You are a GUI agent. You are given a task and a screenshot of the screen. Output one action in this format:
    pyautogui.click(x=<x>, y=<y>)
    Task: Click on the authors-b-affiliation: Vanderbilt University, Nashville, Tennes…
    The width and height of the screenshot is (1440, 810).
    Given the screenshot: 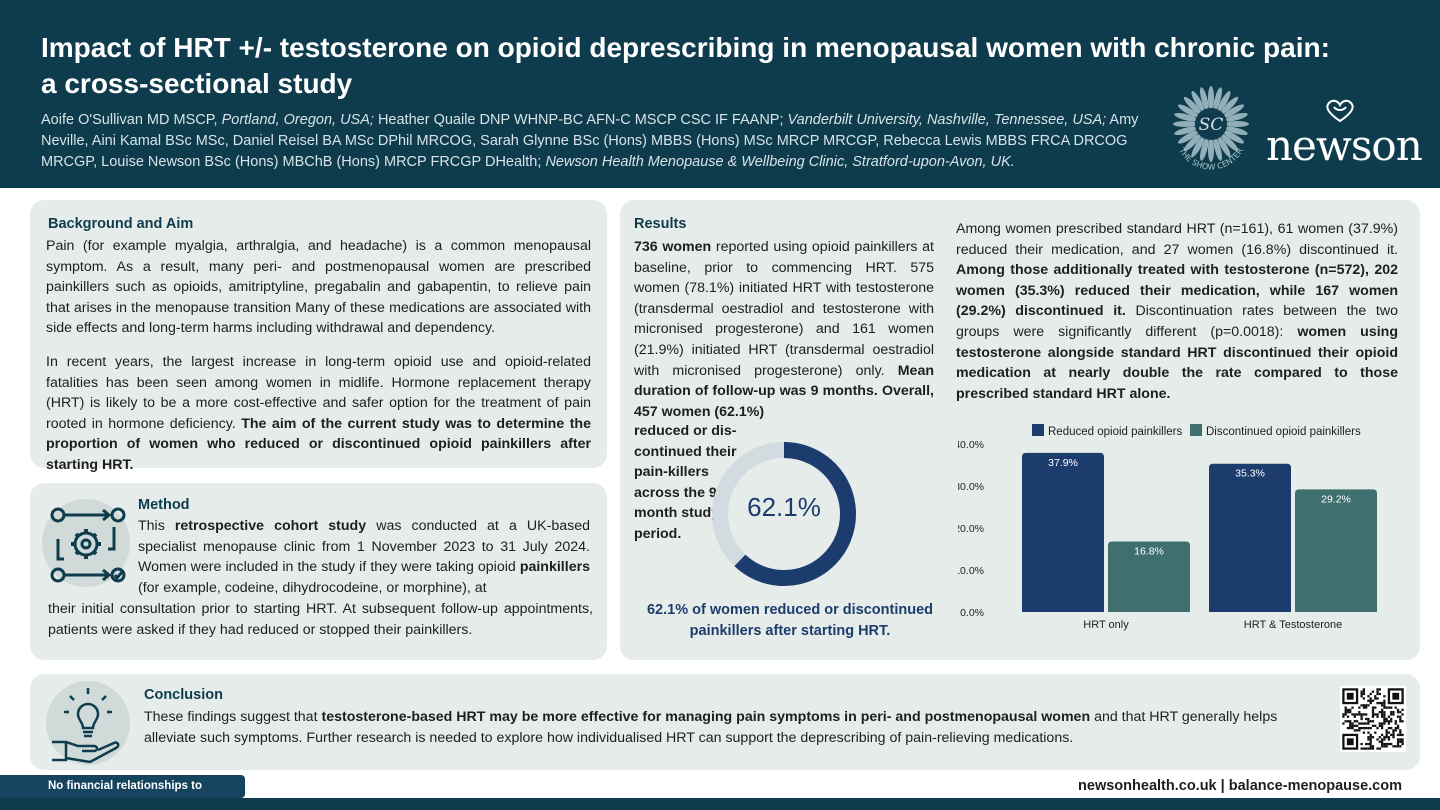 What is the action you would take?
    pyautogui.click(x=947, y=120)
    